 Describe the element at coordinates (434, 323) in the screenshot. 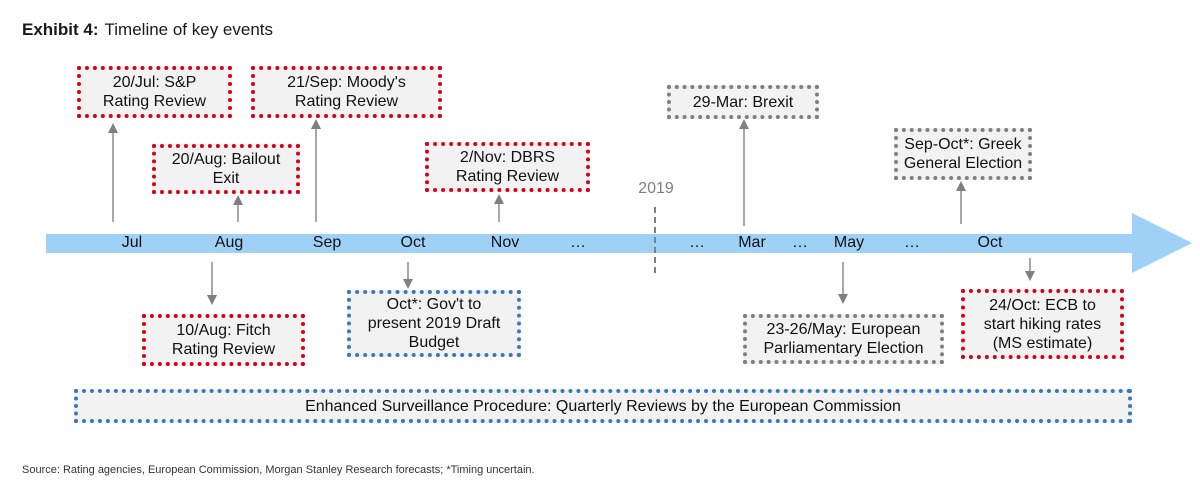

I see `event-draft-budget: Oct*: Gov't to present 2019 Draft Budget` at that location.